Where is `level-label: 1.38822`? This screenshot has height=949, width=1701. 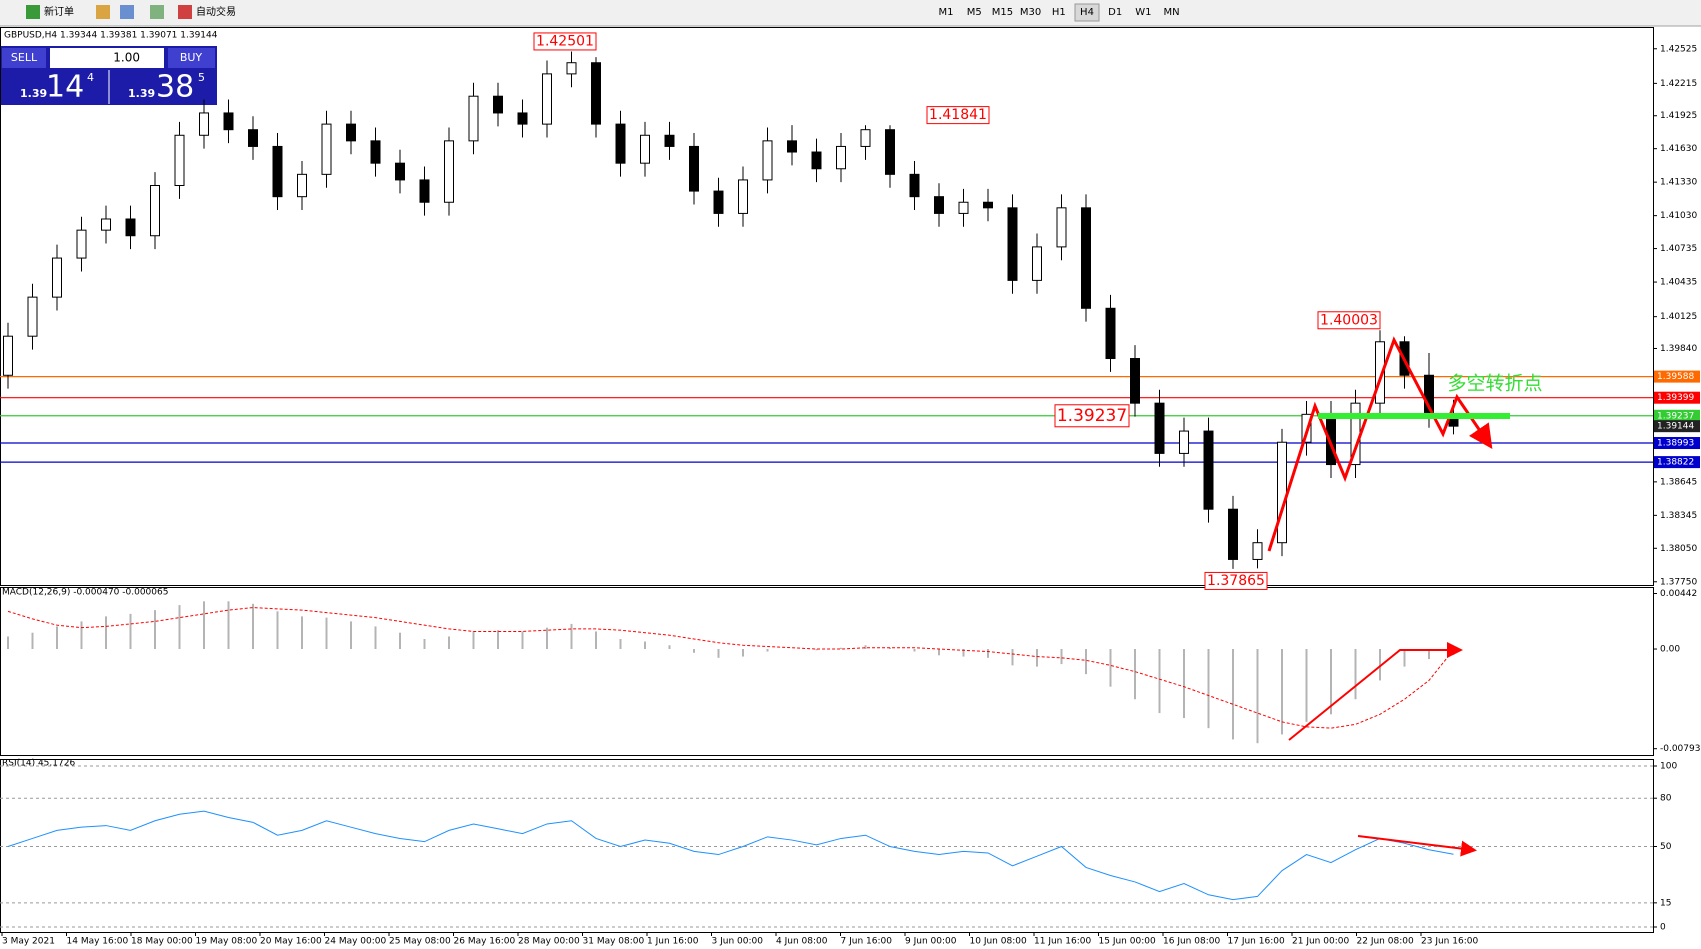 level-label: 1.38822 is located at coordinates (1675, 463).